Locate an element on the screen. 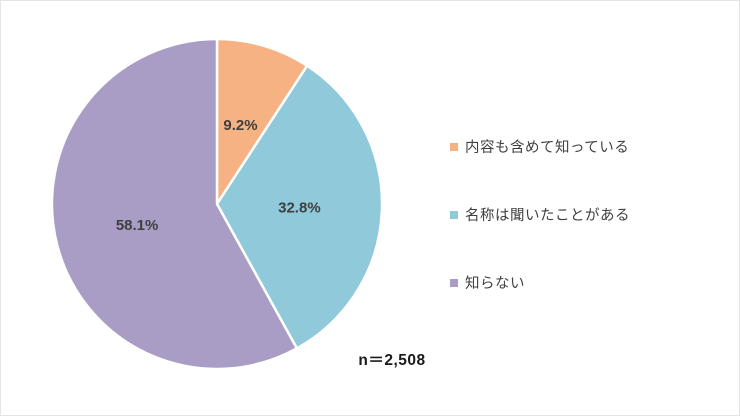  pie-slice-label-2: 58.1% is located at coordinates (137, 225).